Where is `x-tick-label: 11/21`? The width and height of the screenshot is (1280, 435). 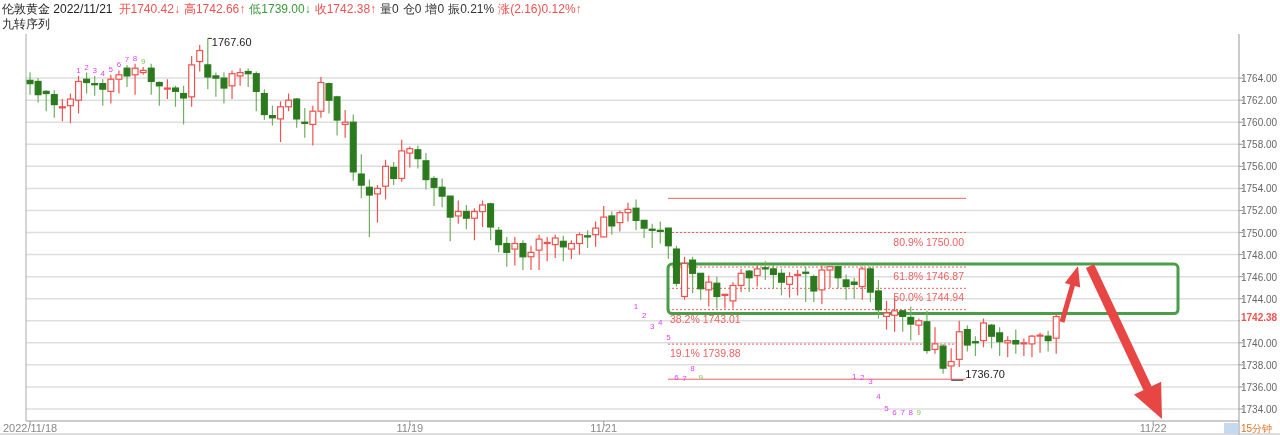
x-tick-label: 11/21 is located at coordinates (604, 428).